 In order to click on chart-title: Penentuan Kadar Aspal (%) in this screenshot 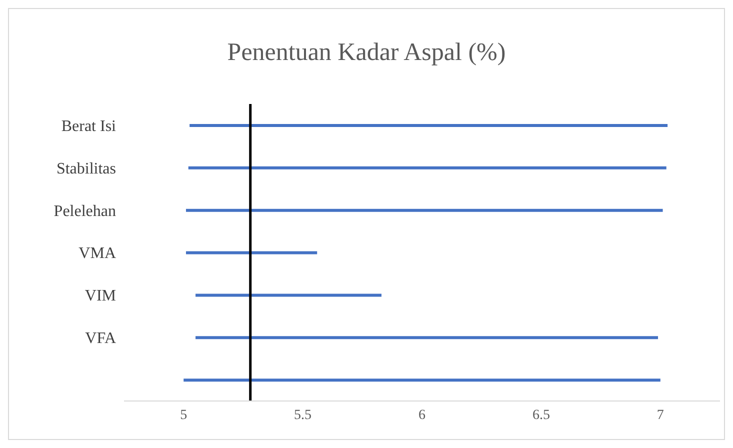, I will do `click(366, 53)`.